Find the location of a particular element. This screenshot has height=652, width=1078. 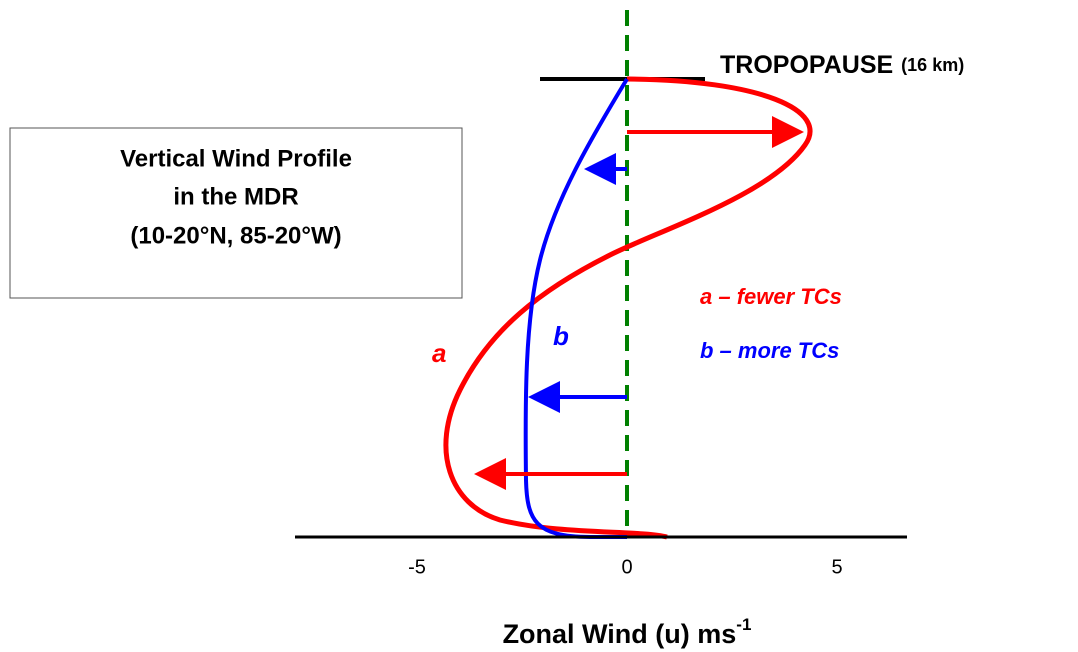

box-line: Vertical Wind Profile is located at coordinates (236, 158).